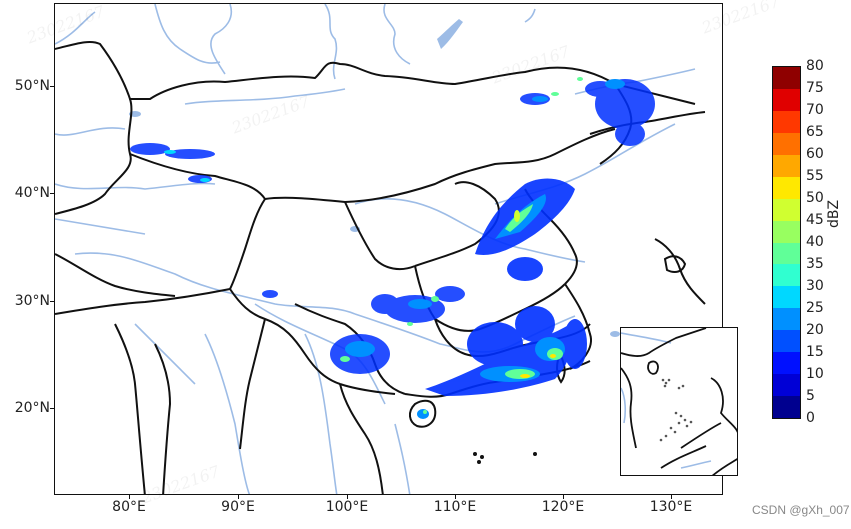 This screenshot has height=529, width=851. I want to click on y-tick-label-40n: 40°N, so click(32, 193).